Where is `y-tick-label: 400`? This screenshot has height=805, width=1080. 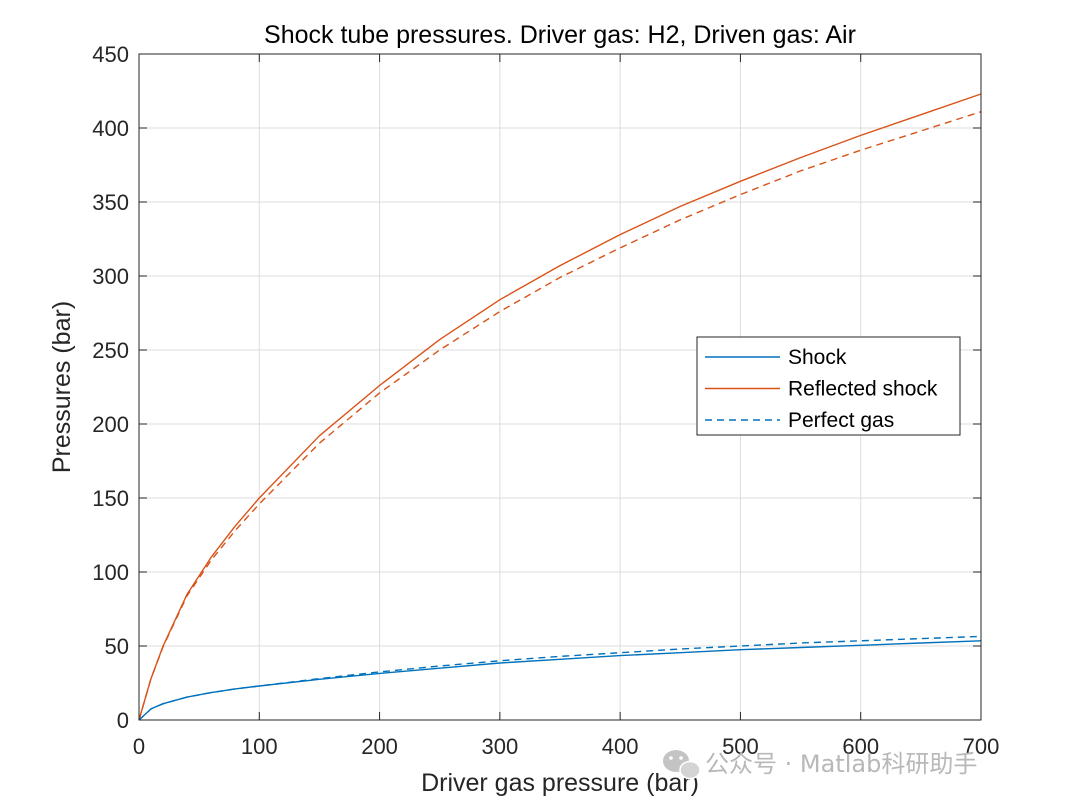 y-tick-label: 400 is located at coordinates (110, 128).